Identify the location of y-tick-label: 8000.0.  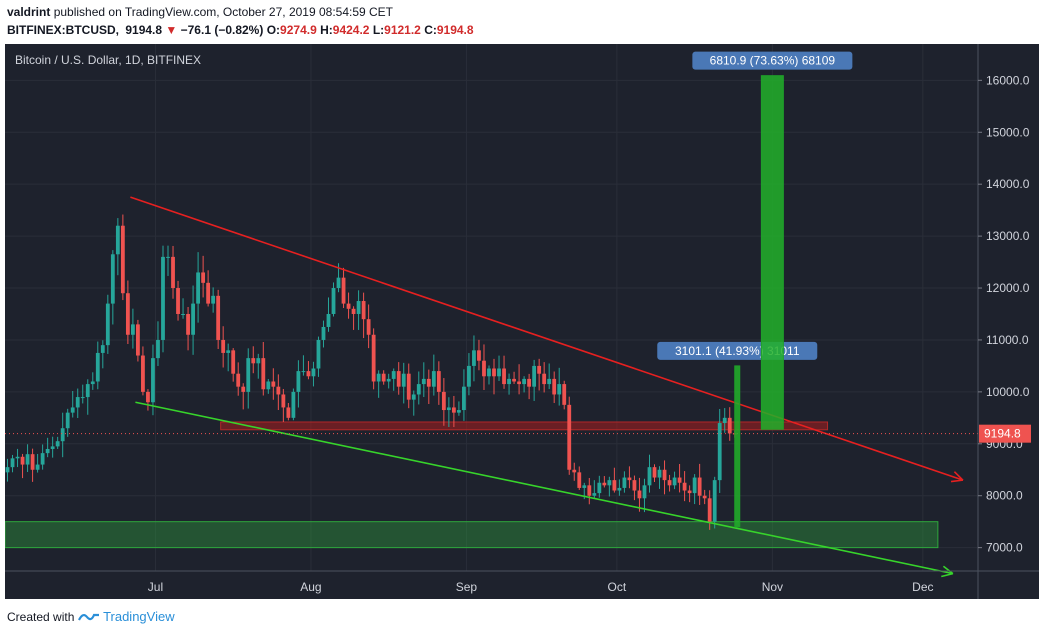
(1004, 496).